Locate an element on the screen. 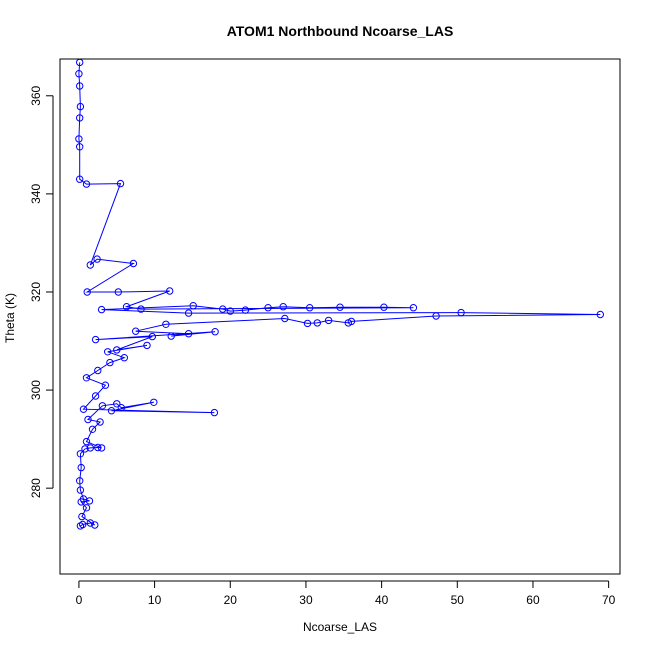  y-axis: 280 300 320 340 360 is located at coordinates (41, 291).